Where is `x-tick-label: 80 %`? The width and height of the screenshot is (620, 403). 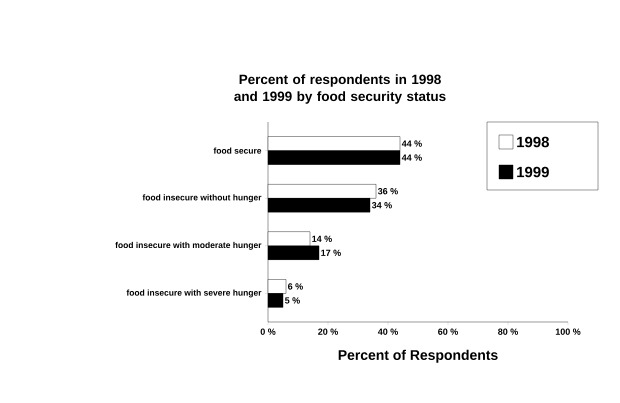 x-tick-label: 80 % is located at coordinates (508, 331).